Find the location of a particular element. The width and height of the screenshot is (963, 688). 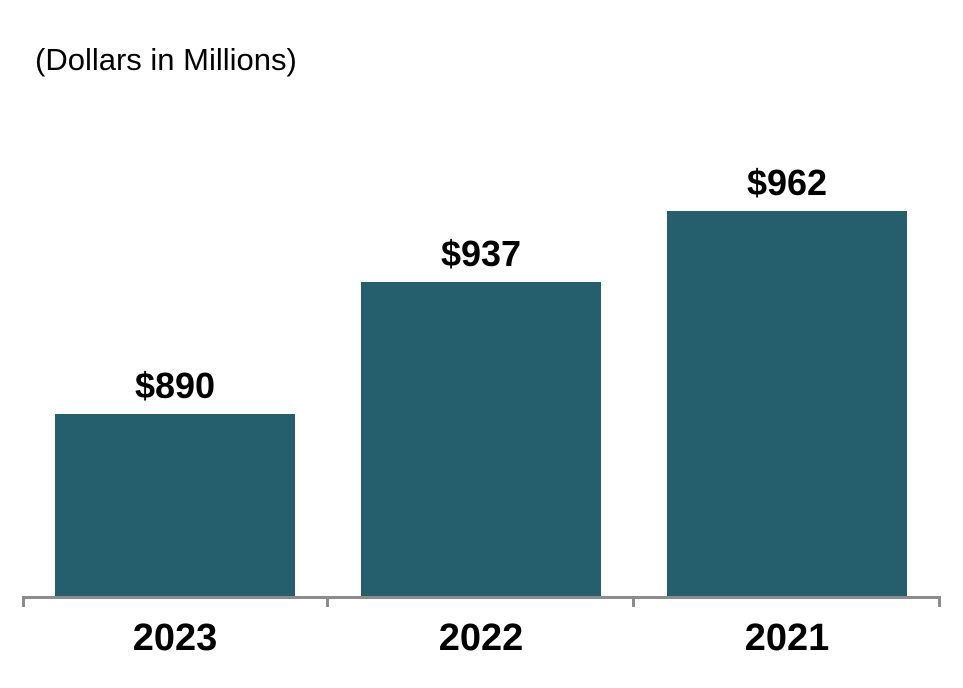

bar-2022 is located at coordinates (481, 439).